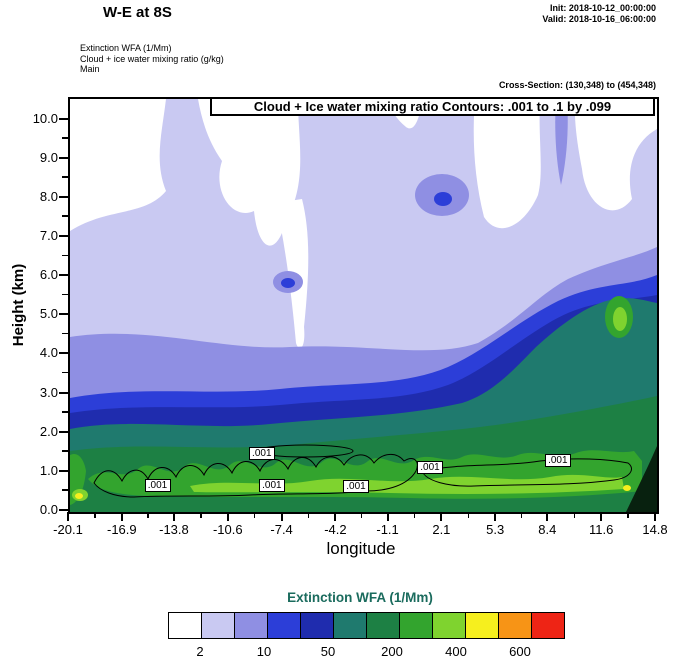 The width and height of the screenshot is (674, 667). Describe the element at coordinates (90, 69) in the screenshot. I see `model-domain-line: Main` at that location.